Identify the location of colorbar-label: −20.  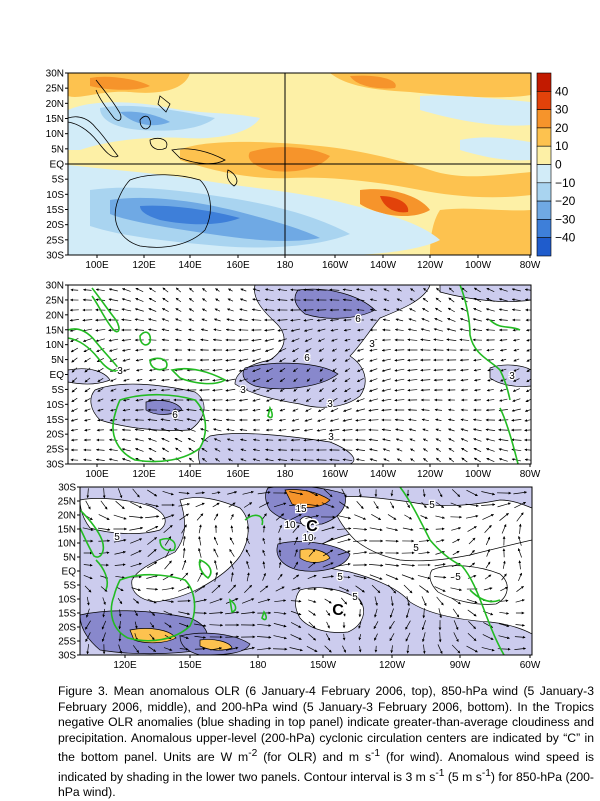
(565, 201).